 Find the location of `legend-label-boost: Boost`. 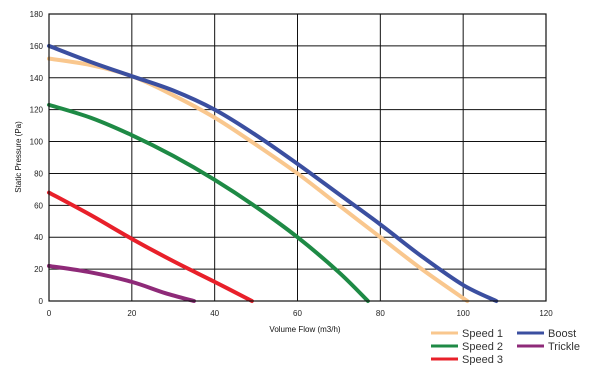

legend-label-boost: Boost is located at coordinates (562, 334).